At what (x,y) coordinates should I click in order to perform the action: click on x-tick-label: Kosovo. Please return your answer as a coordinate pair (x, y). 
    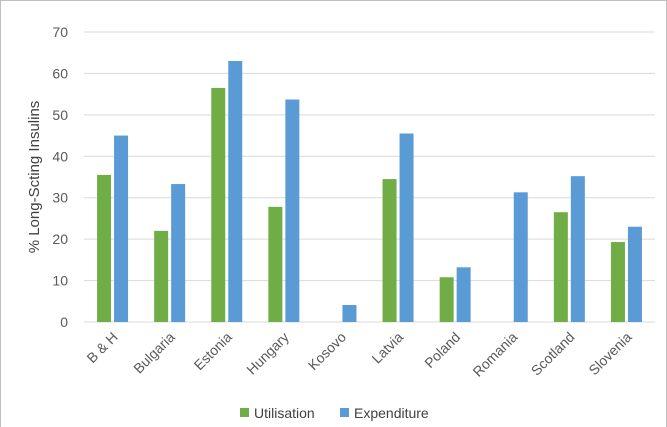
    Looking at the image, I should click on (327, 351).